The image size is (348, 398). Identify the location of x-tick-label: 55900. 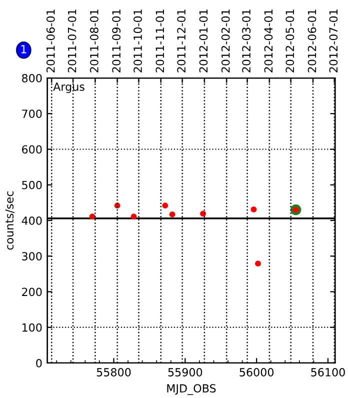
(185, 372).